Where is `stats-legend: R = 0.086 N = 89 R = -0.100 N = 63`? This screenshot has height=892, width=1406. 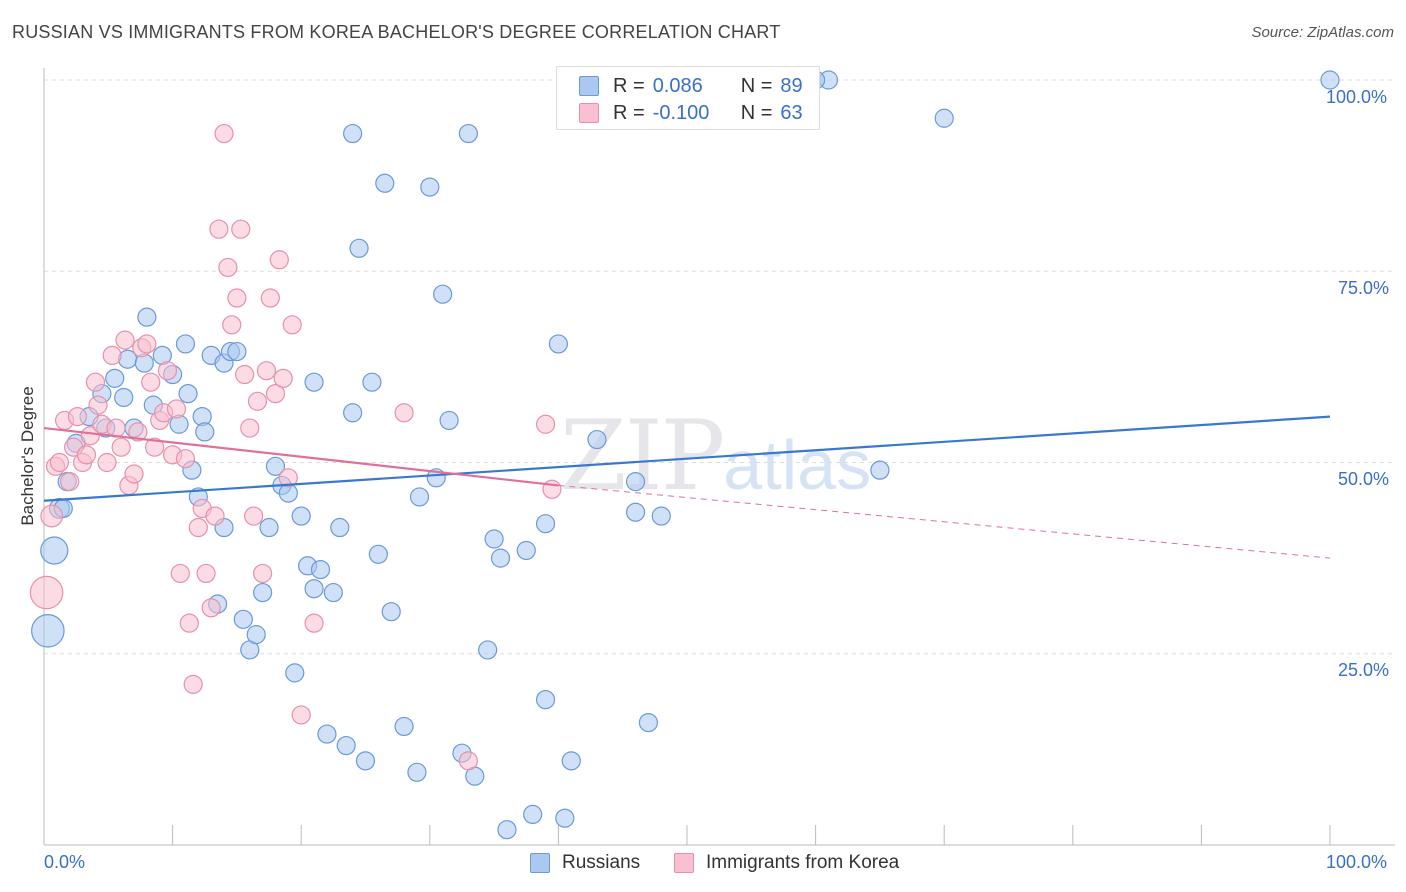 stats-legend: R = 0.086 N = 89 R = -0.100 N = 63 is located at coordinates (688, 98).